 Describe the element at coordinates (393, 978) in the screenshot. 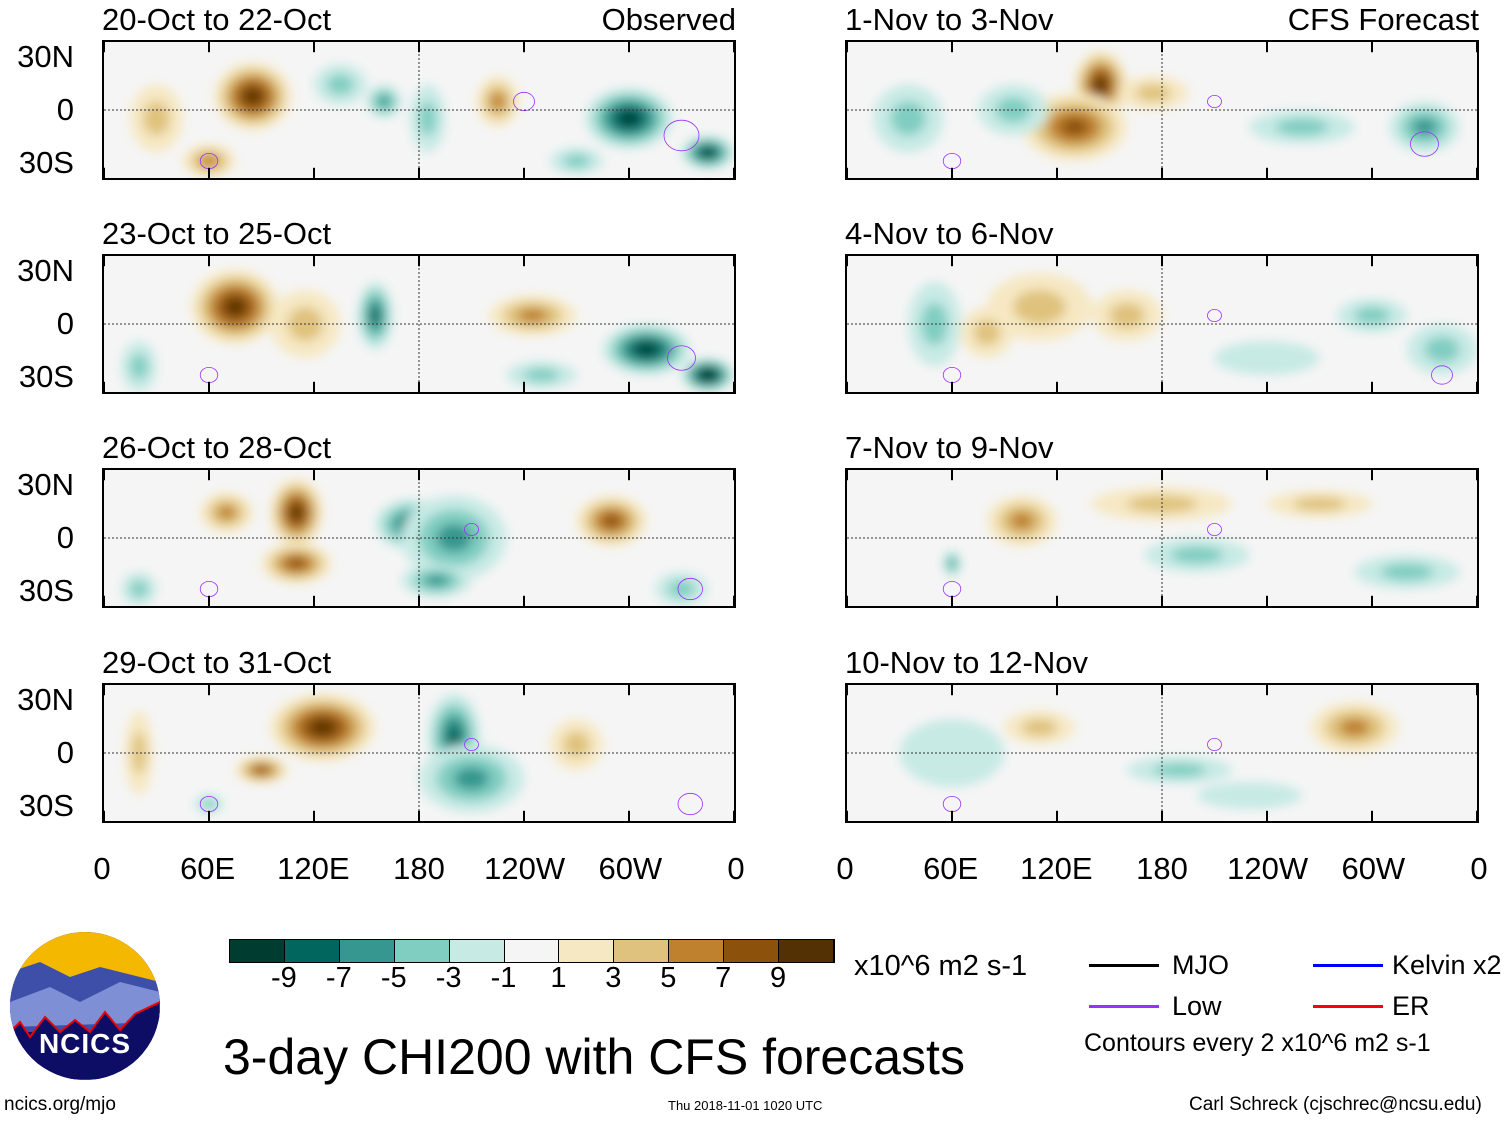

I see `colorbar-label: -5` at that location.